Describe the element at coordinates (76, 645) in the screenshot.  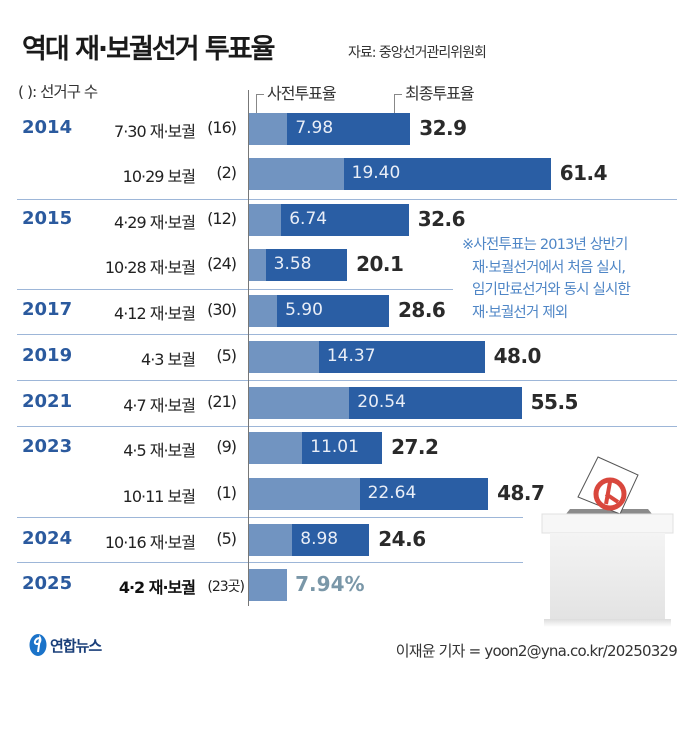
I see `yonhap-logo-text: 연합뉴스` at that location.